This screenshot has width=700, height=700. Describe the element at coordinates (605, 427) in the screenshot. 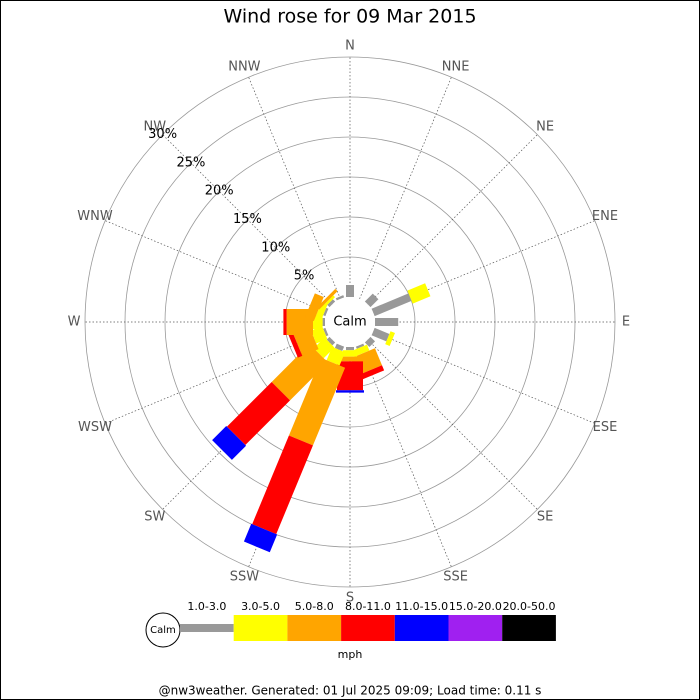

I see `direction-label: ESE` at that location.